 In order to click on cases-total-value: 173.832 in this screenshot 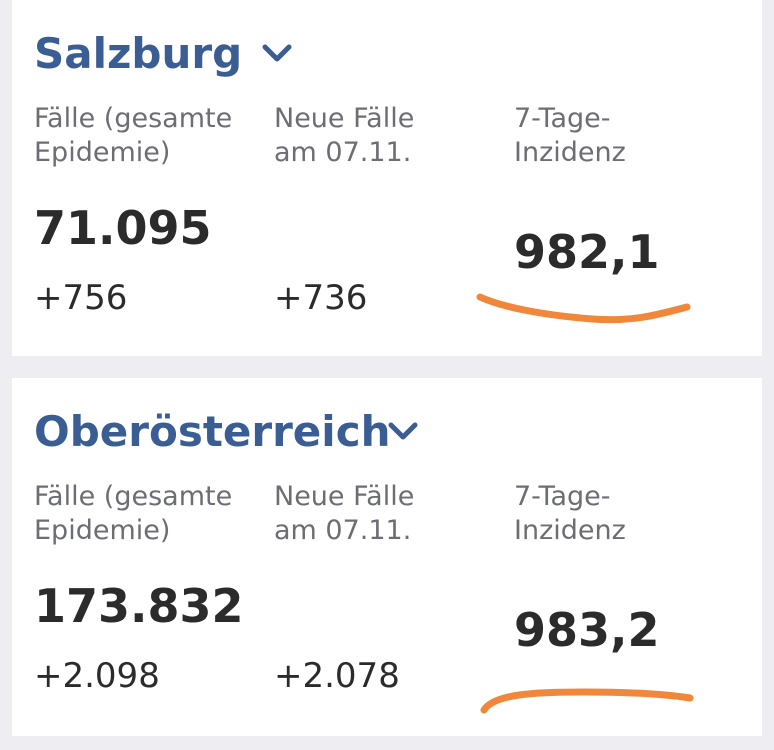, I will do `click(139, 606)`.